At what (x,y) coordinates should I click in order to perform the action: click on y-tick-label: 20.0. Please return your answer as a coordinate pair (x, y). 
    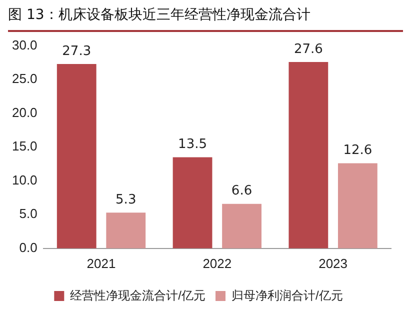
    Looking at the image, I should click on (25, 112).